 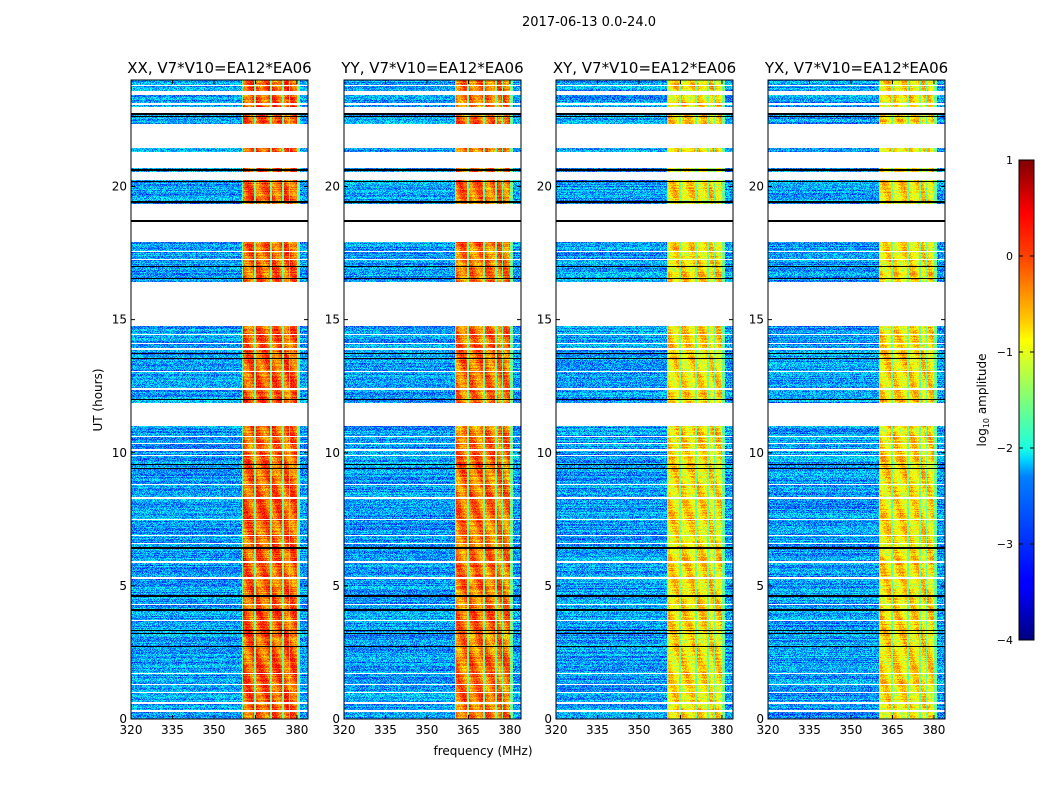 What do you see at coordinates (644, 68) in the screenshot?
I see `panel-title: XY, V7*V10=EA12*EA06` at bounding box center [644, 68].